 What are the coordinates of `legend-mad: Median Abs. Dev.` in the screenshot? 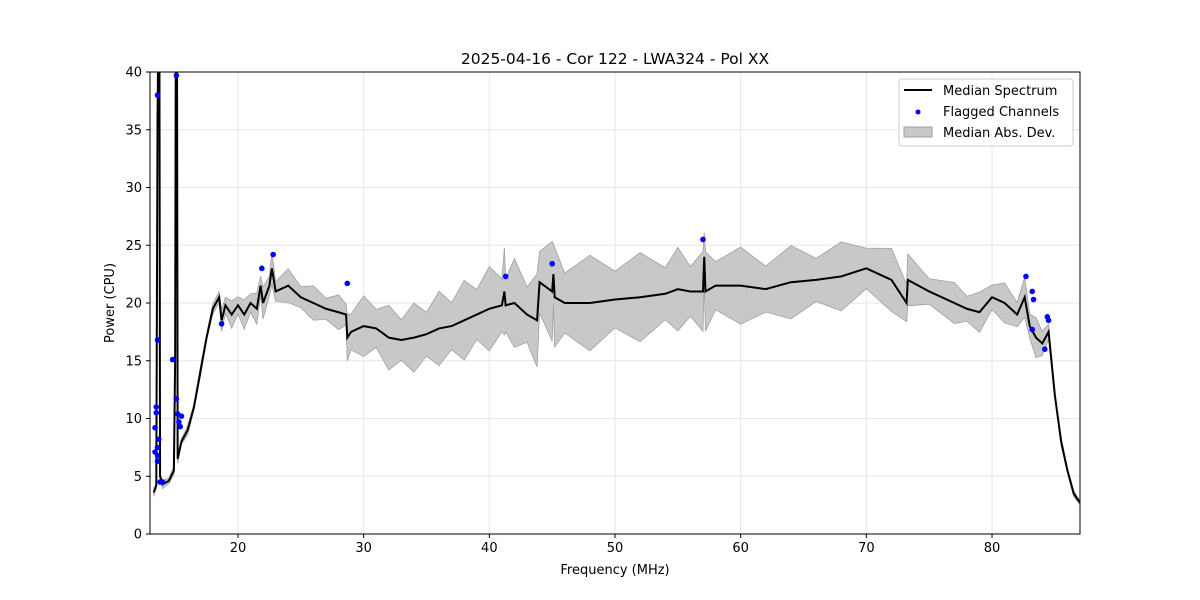 It's located at (999, 133).